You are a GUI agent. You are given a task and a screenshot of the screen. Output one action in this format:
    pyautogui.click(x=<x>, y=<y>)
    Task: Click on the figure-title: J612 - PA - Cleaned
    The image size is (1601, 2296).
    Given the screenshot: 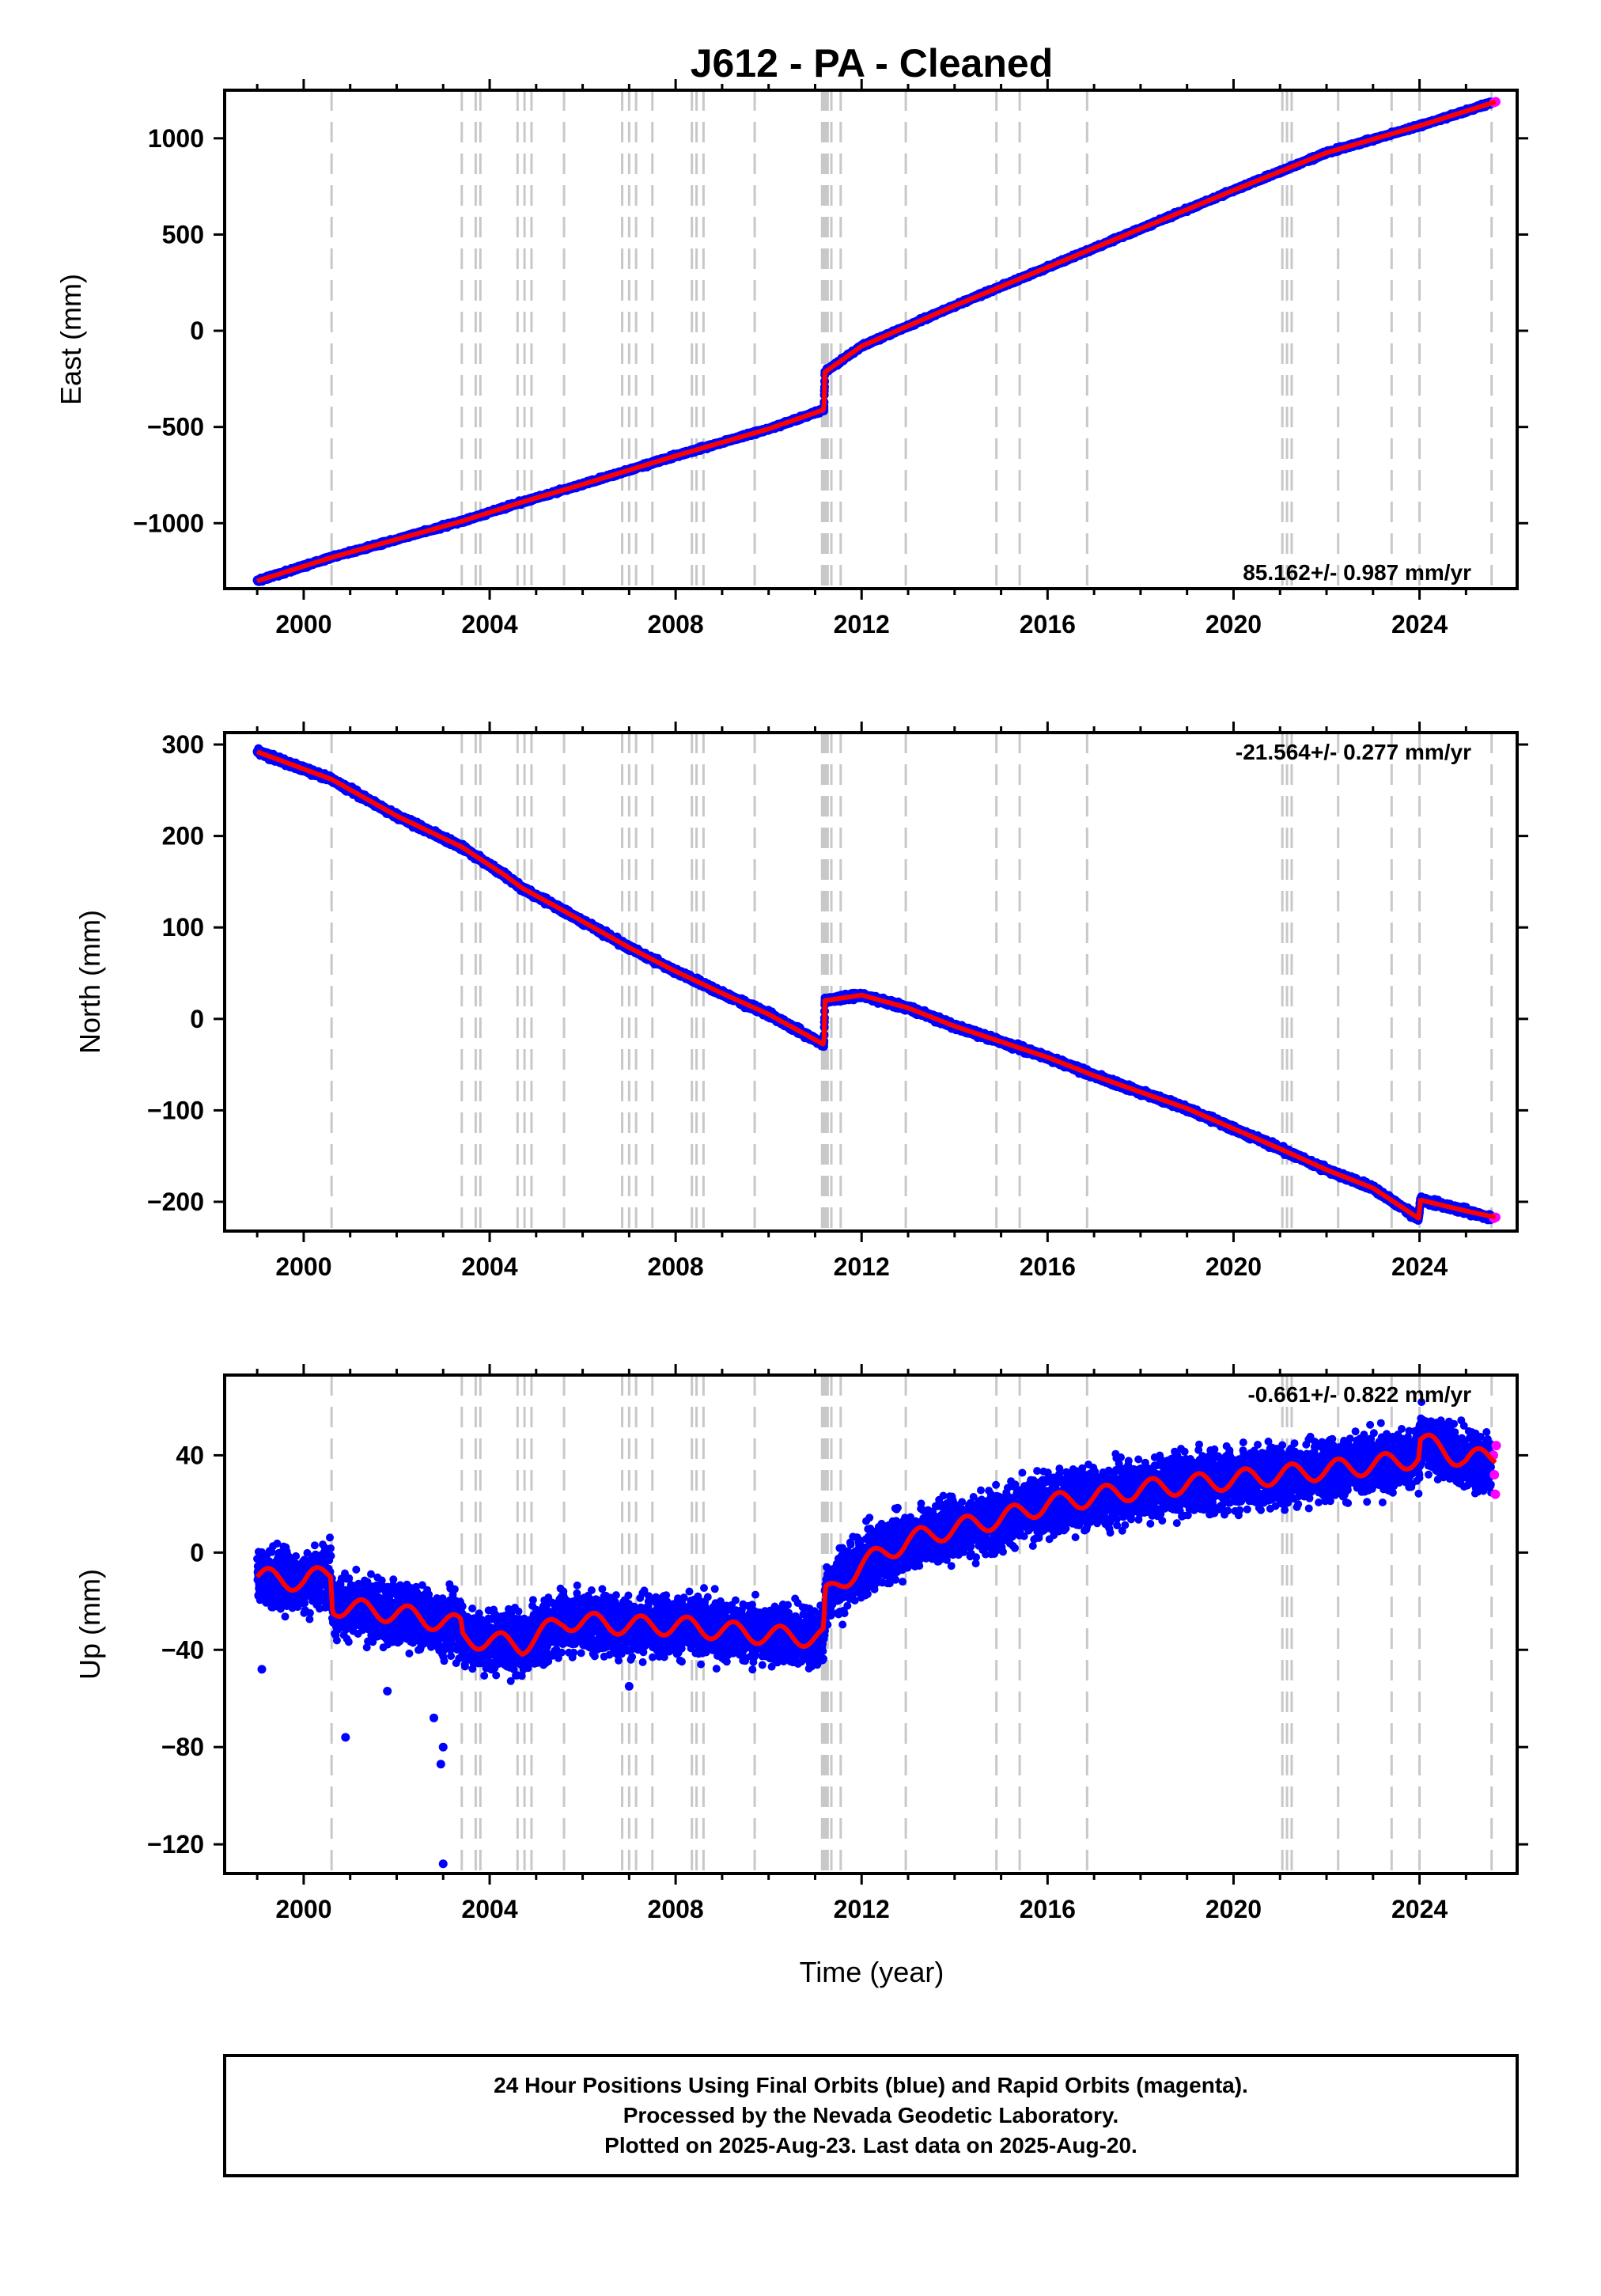 What is the action you would take?
    pyautogui.click(x=873, y=63)
    